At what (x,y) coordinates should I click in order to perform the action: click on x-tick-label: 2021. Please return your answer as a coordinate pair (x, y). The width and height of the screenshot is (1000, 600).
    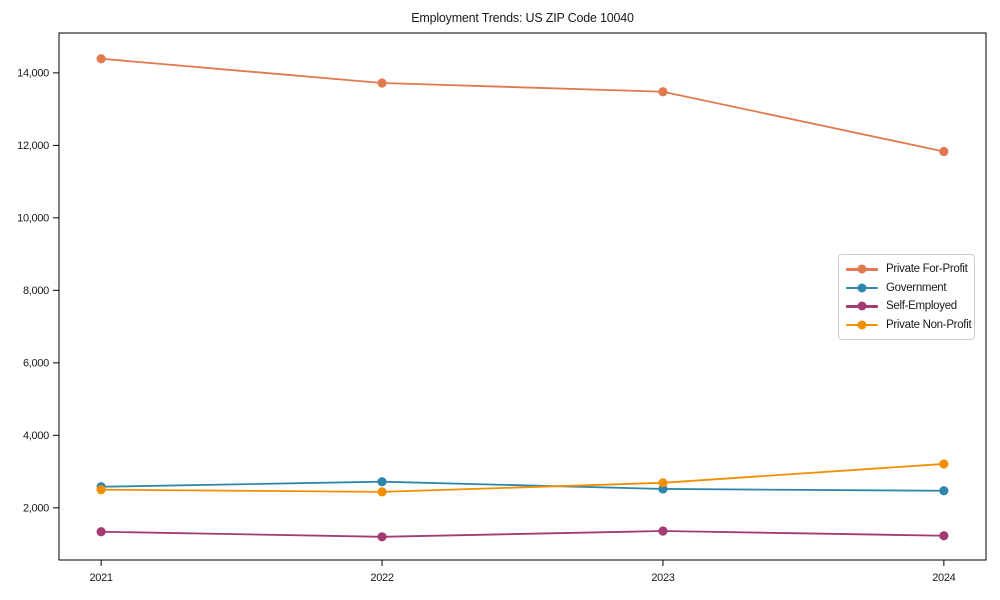
    Looking at the image, I should click on (100, 578).